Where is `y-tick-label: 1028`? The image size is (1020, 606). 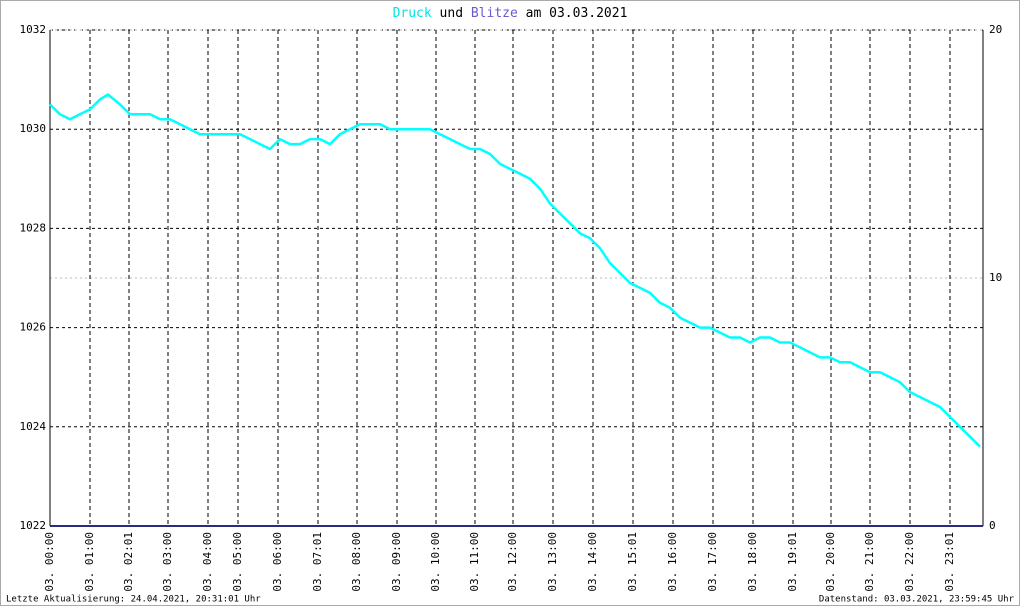 y-tick-label: 1028 is located at coordinates (33, 227).